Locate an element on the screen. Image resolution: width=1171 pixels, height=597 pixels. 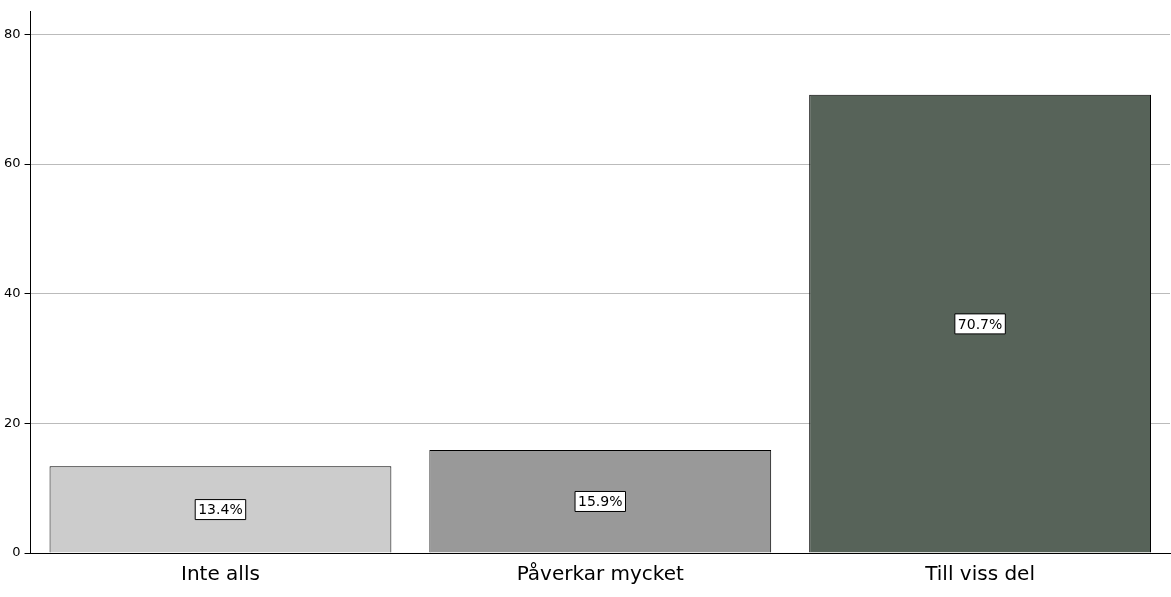
y-tick-label: 40 is located at coordinates (12, 293).